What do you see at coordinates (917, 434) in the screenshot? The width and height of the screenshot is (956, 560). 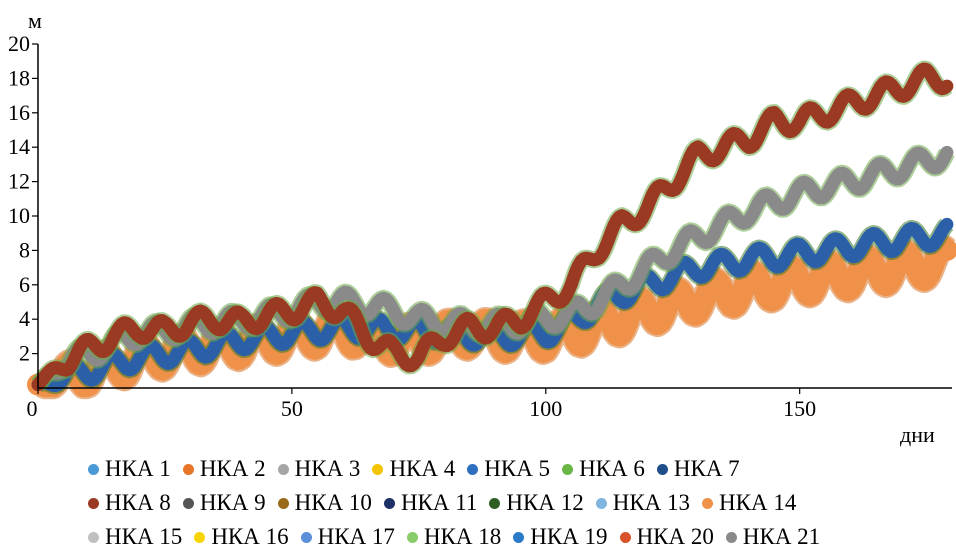 I see `x-axis-unit: дни` at bounding box center [917, 434].